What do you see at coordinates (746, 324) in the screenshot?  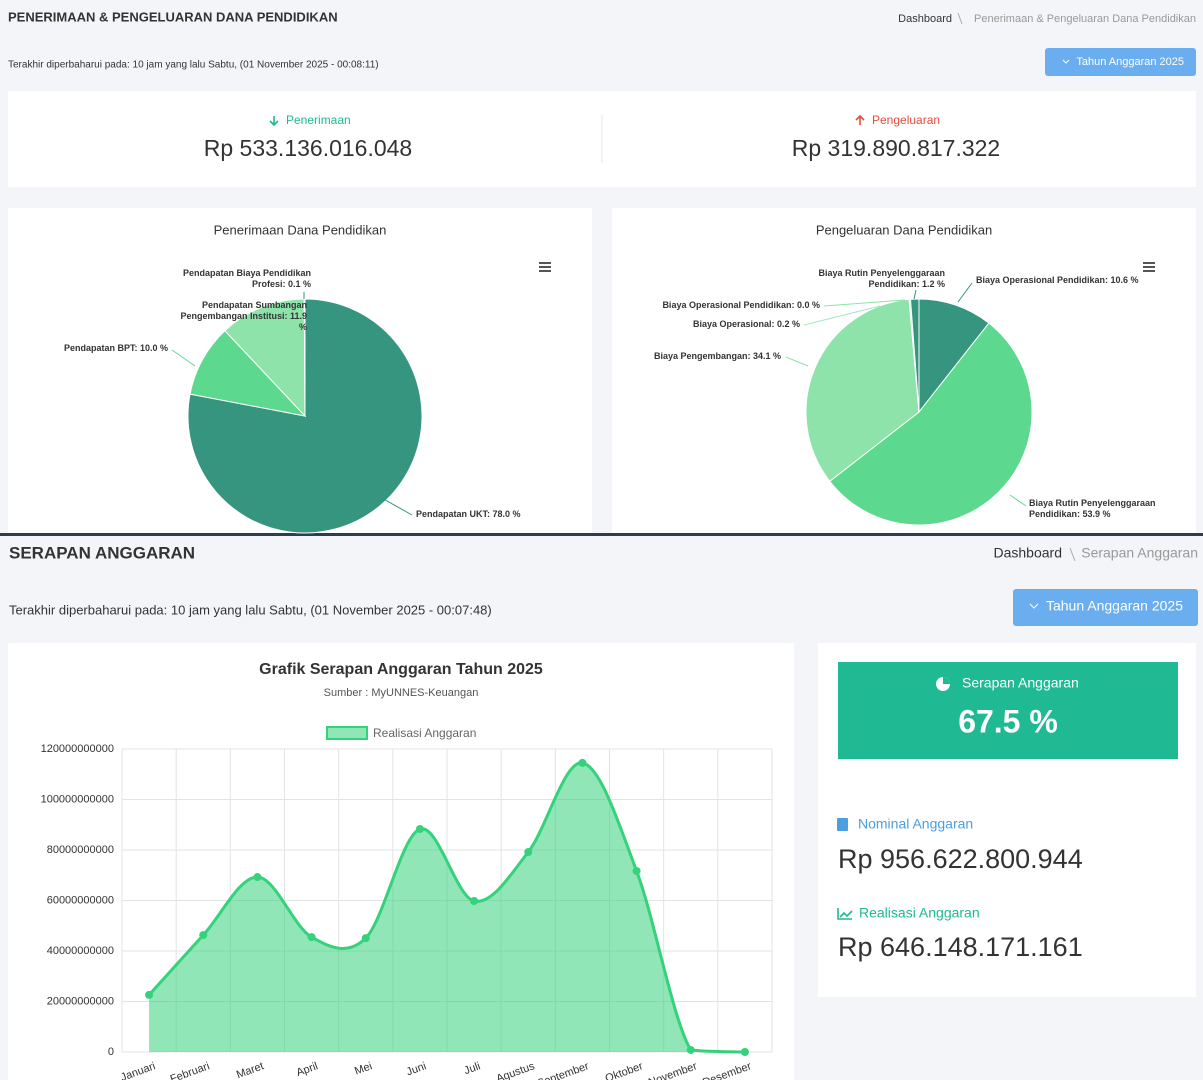 I see `data-label: Biaya Operasional: 0.2 %` at bounding box center [746, 324].